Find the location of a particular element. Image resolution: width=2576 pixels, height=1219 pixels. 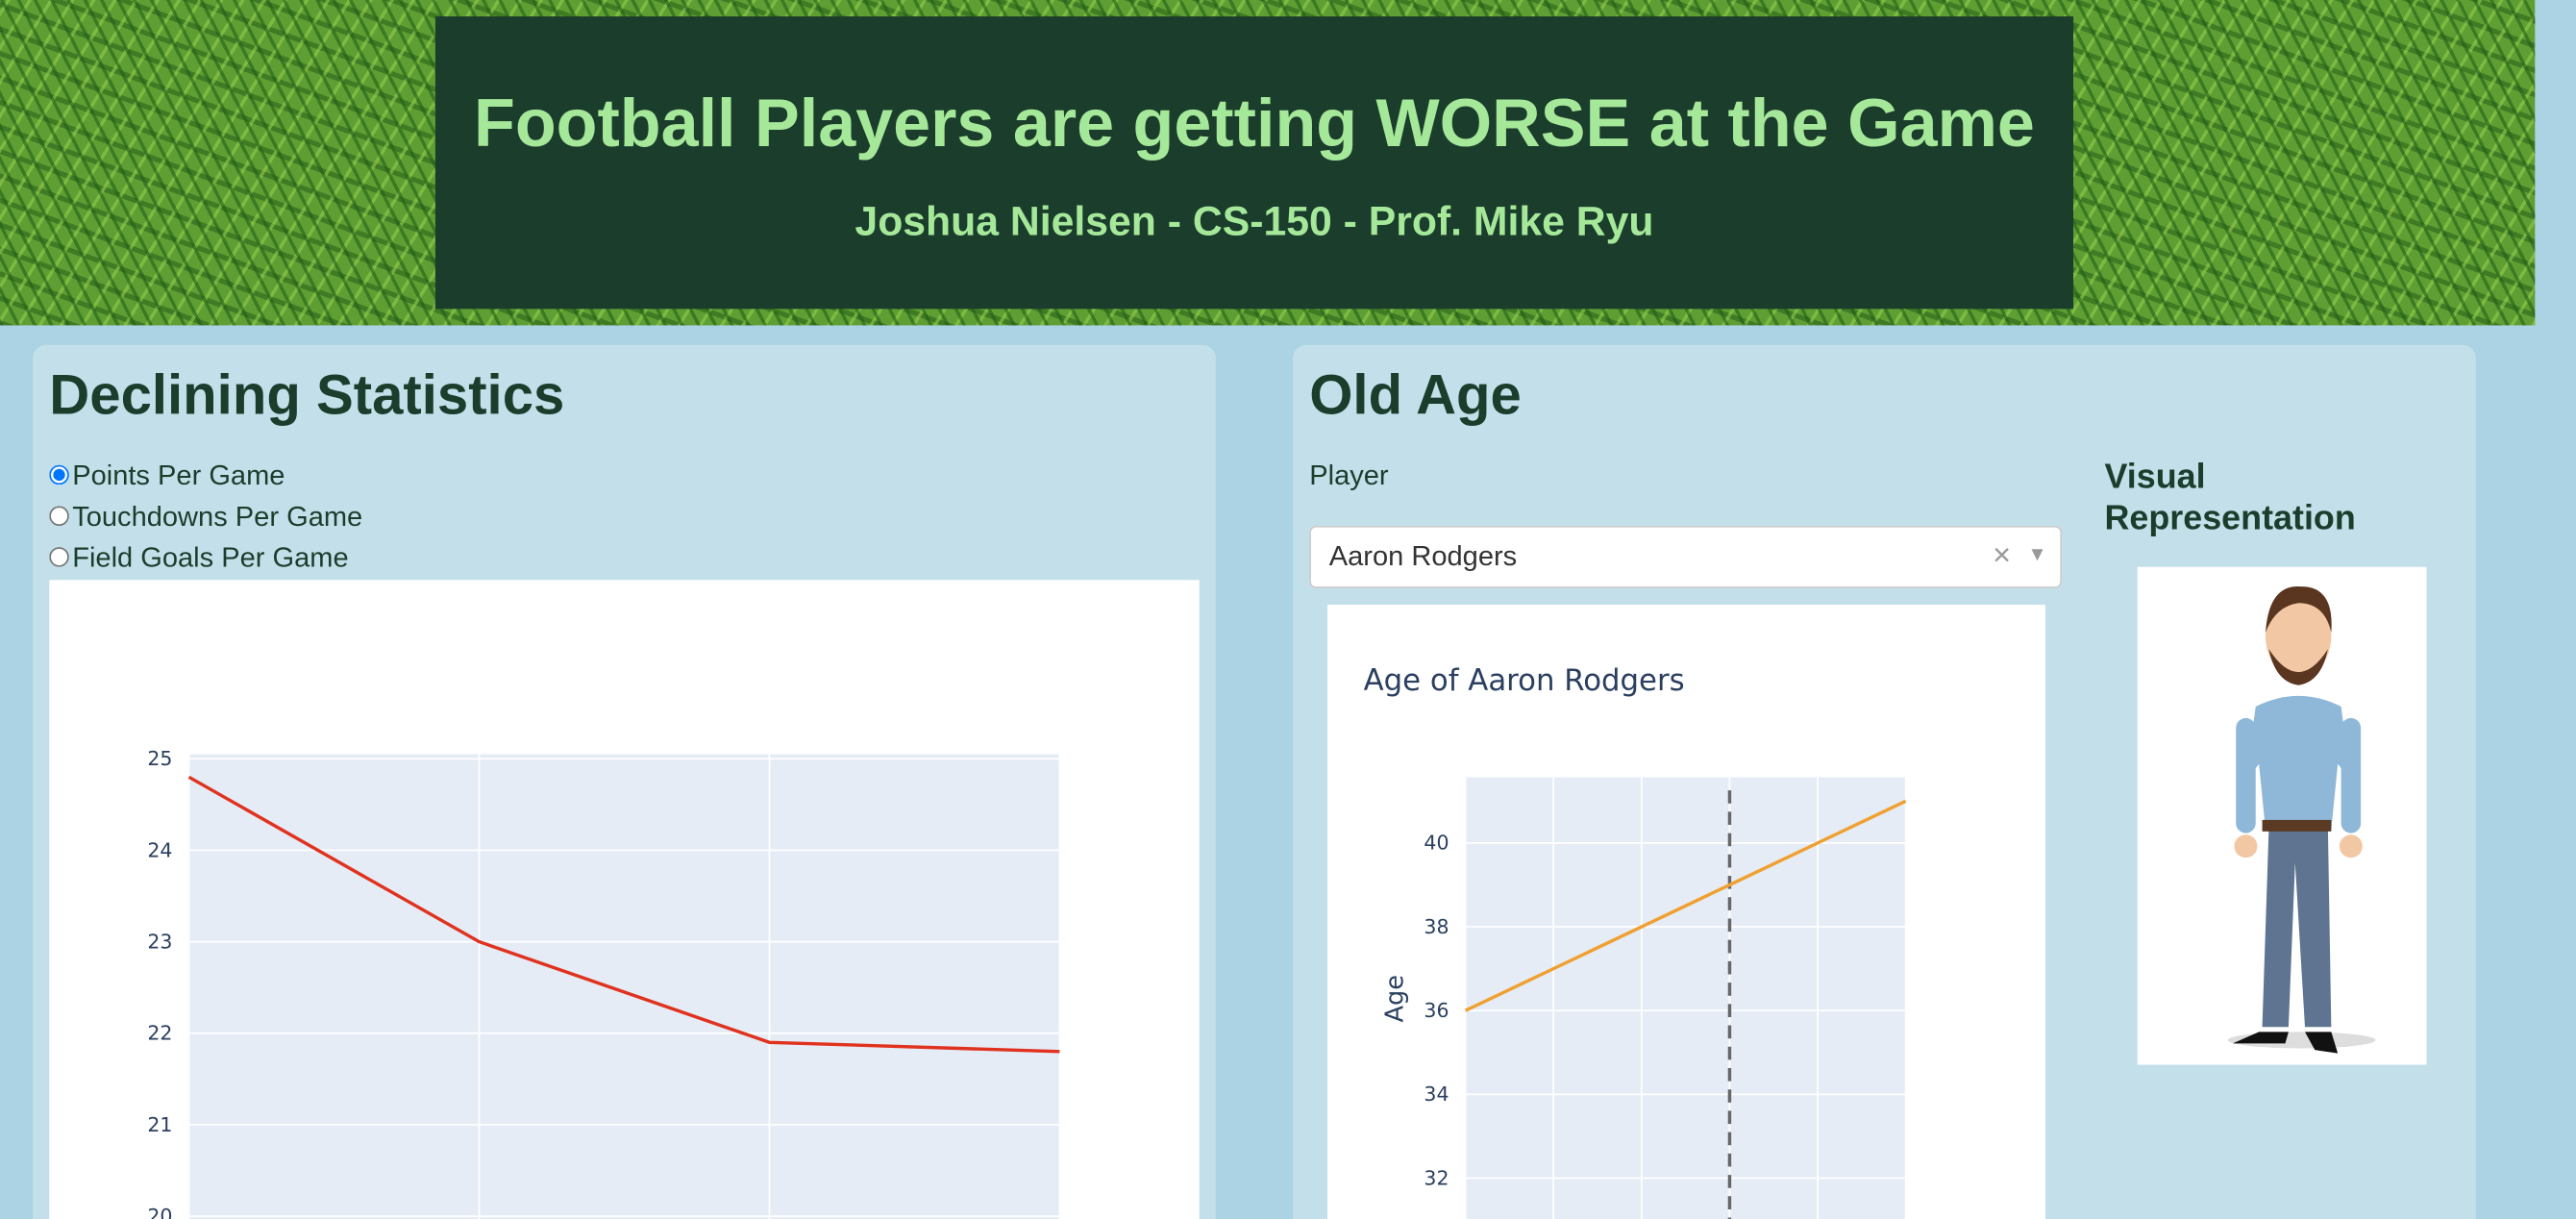

panel-title: Declining Statistics is located at coordinates (307, 396).